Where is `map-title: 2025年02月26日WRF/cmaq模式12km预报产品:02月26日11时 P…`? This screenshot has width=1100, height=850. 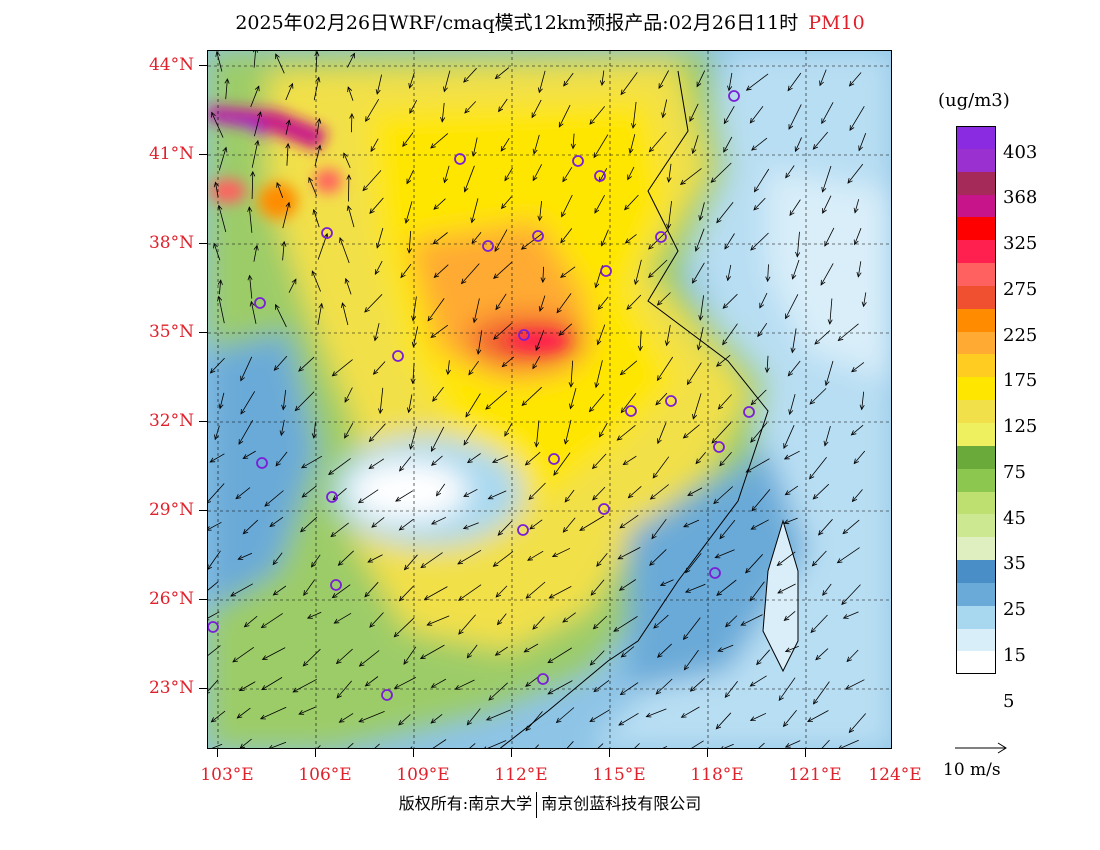
map-title: 2025年02月26日WRF/cmaq模式12km预报产品:02月26日11时 P… is located at coordinates (550, 21).